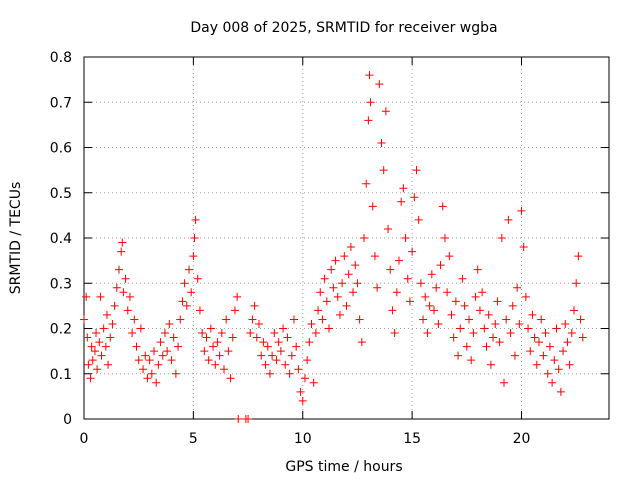 This screenshot has width=640, height=480. Describe the element at coordinates (61, 330) in the screenshot. I see `y-tick-label: 0.2` at that location.